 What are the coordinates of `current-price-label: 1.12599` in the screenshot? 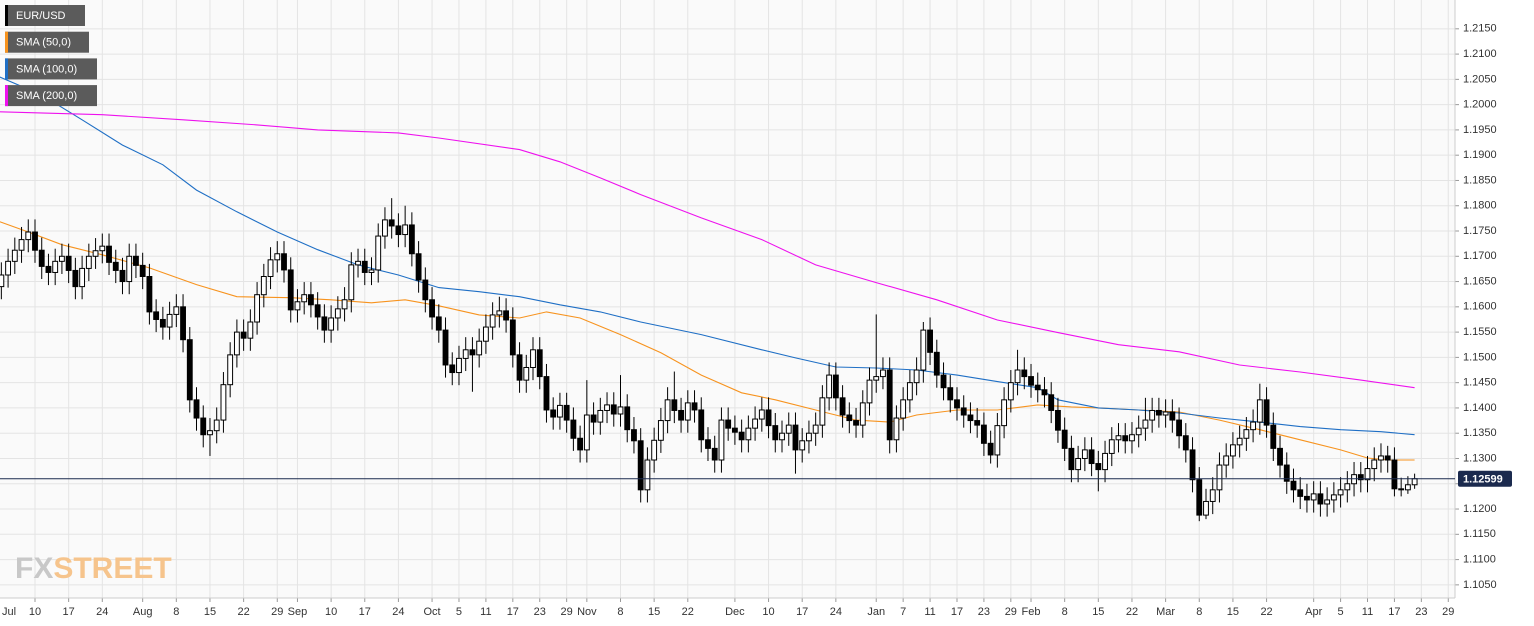 It's located at (1483, 480).